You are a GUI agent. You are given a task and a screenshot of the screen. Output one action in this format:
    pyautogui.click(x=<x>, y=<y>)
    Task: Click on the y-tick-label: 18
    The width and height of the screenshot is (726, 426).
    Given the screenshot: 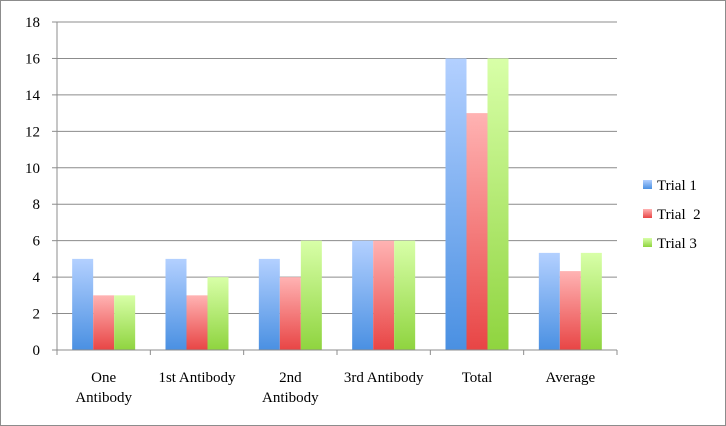 What is the action you would take?
    pyautogui.click(x=32, y=23)
    